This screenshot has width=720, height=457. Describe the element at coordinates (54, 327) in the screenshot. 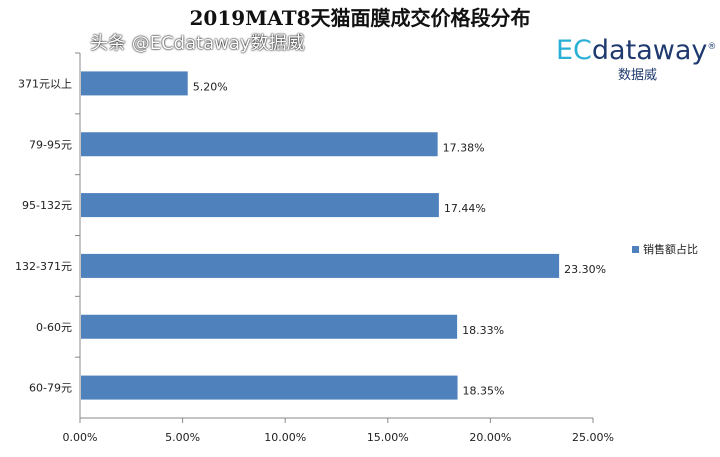

I see `category-label: 0-60元` at that location.